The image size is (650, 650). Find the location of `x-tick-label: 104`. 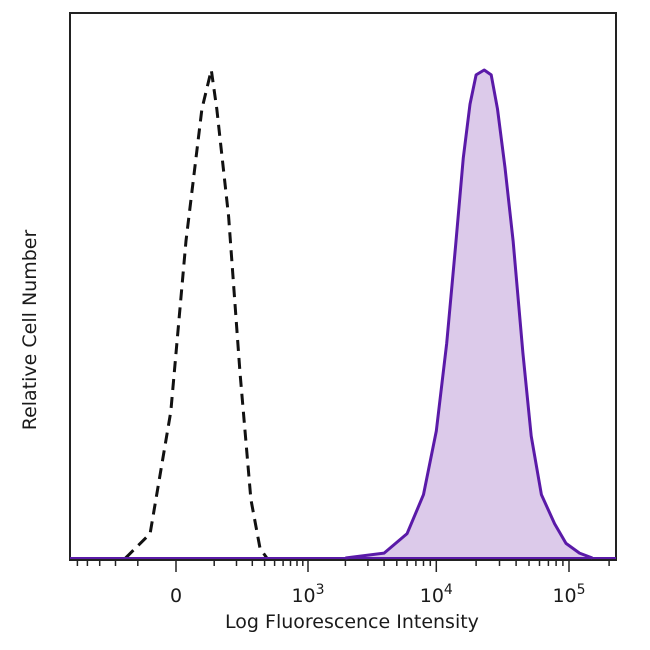

x-tick-label: 104 is located at coordinates (436, 594).